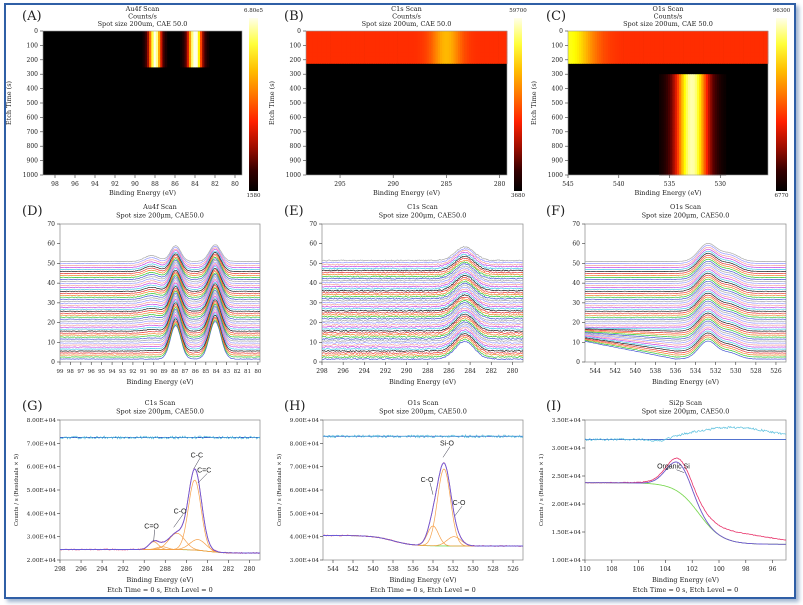  I want to click on x-axis-label: Binding Energy (eV), so click(143, 193).